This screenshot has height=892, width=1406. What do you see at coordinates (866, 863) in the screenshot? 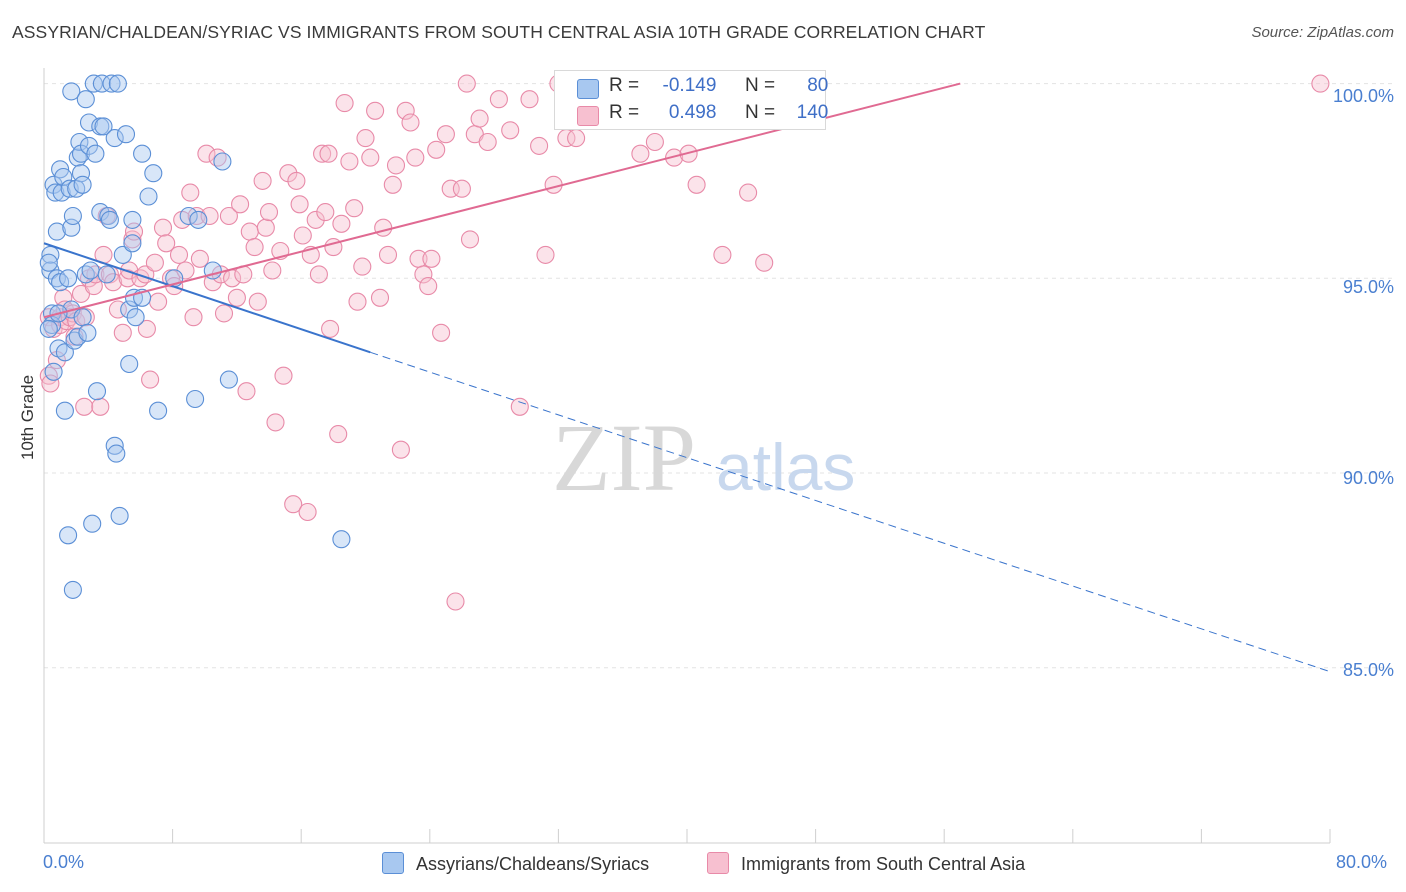
I see `bottom-legend-series2: Immigrants from South Central Asia` at bounding box center [866, 863].